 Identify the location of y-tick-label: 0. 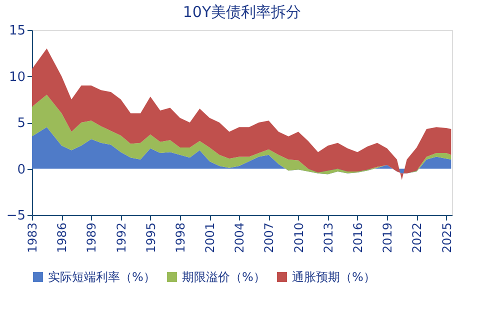
(21, 170).